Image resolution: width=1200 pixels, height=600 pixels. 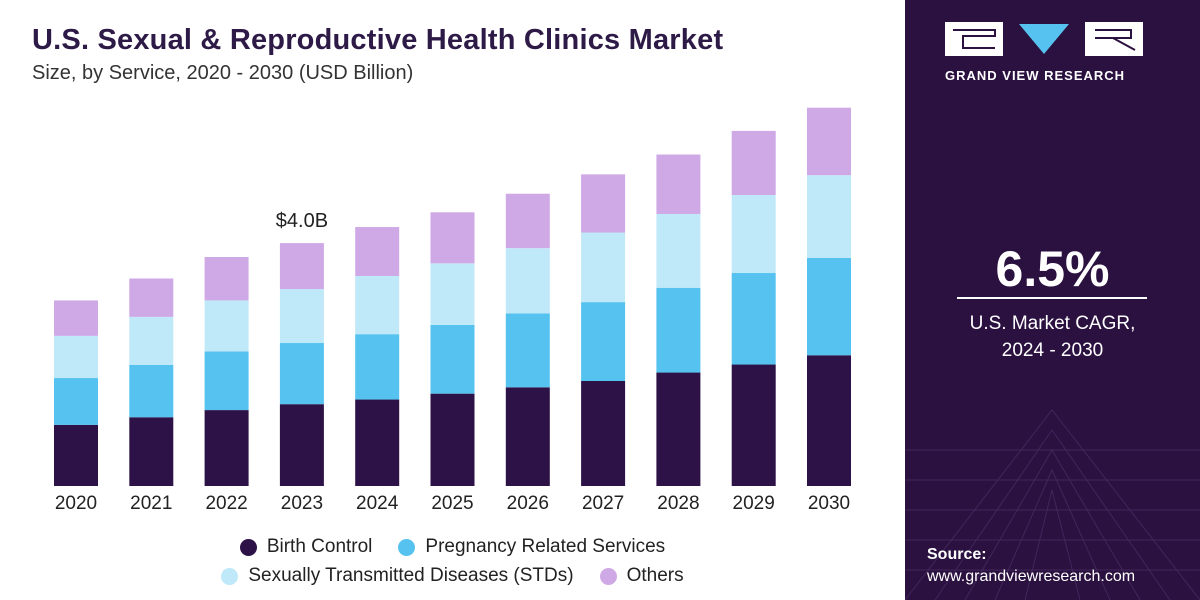 I want to click on bar-segment-others-2025, so click(x=452, y=238).